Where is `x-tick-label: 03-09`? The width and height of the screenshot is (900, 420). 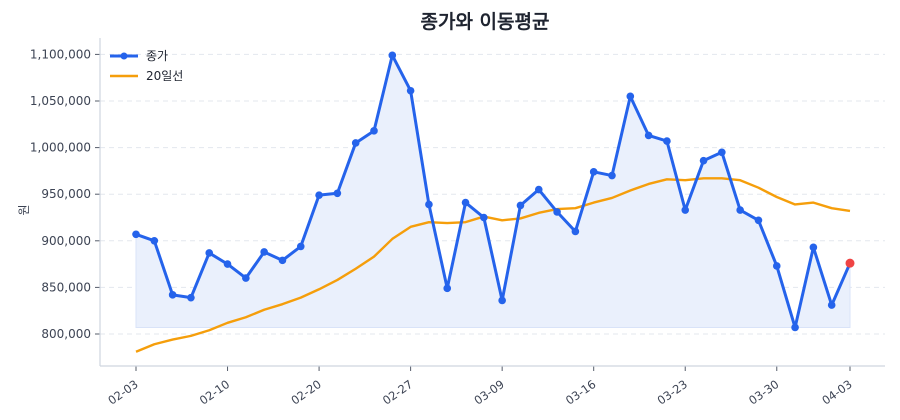 x-tick-label: 03-09 is located at coordinates (488, 392).